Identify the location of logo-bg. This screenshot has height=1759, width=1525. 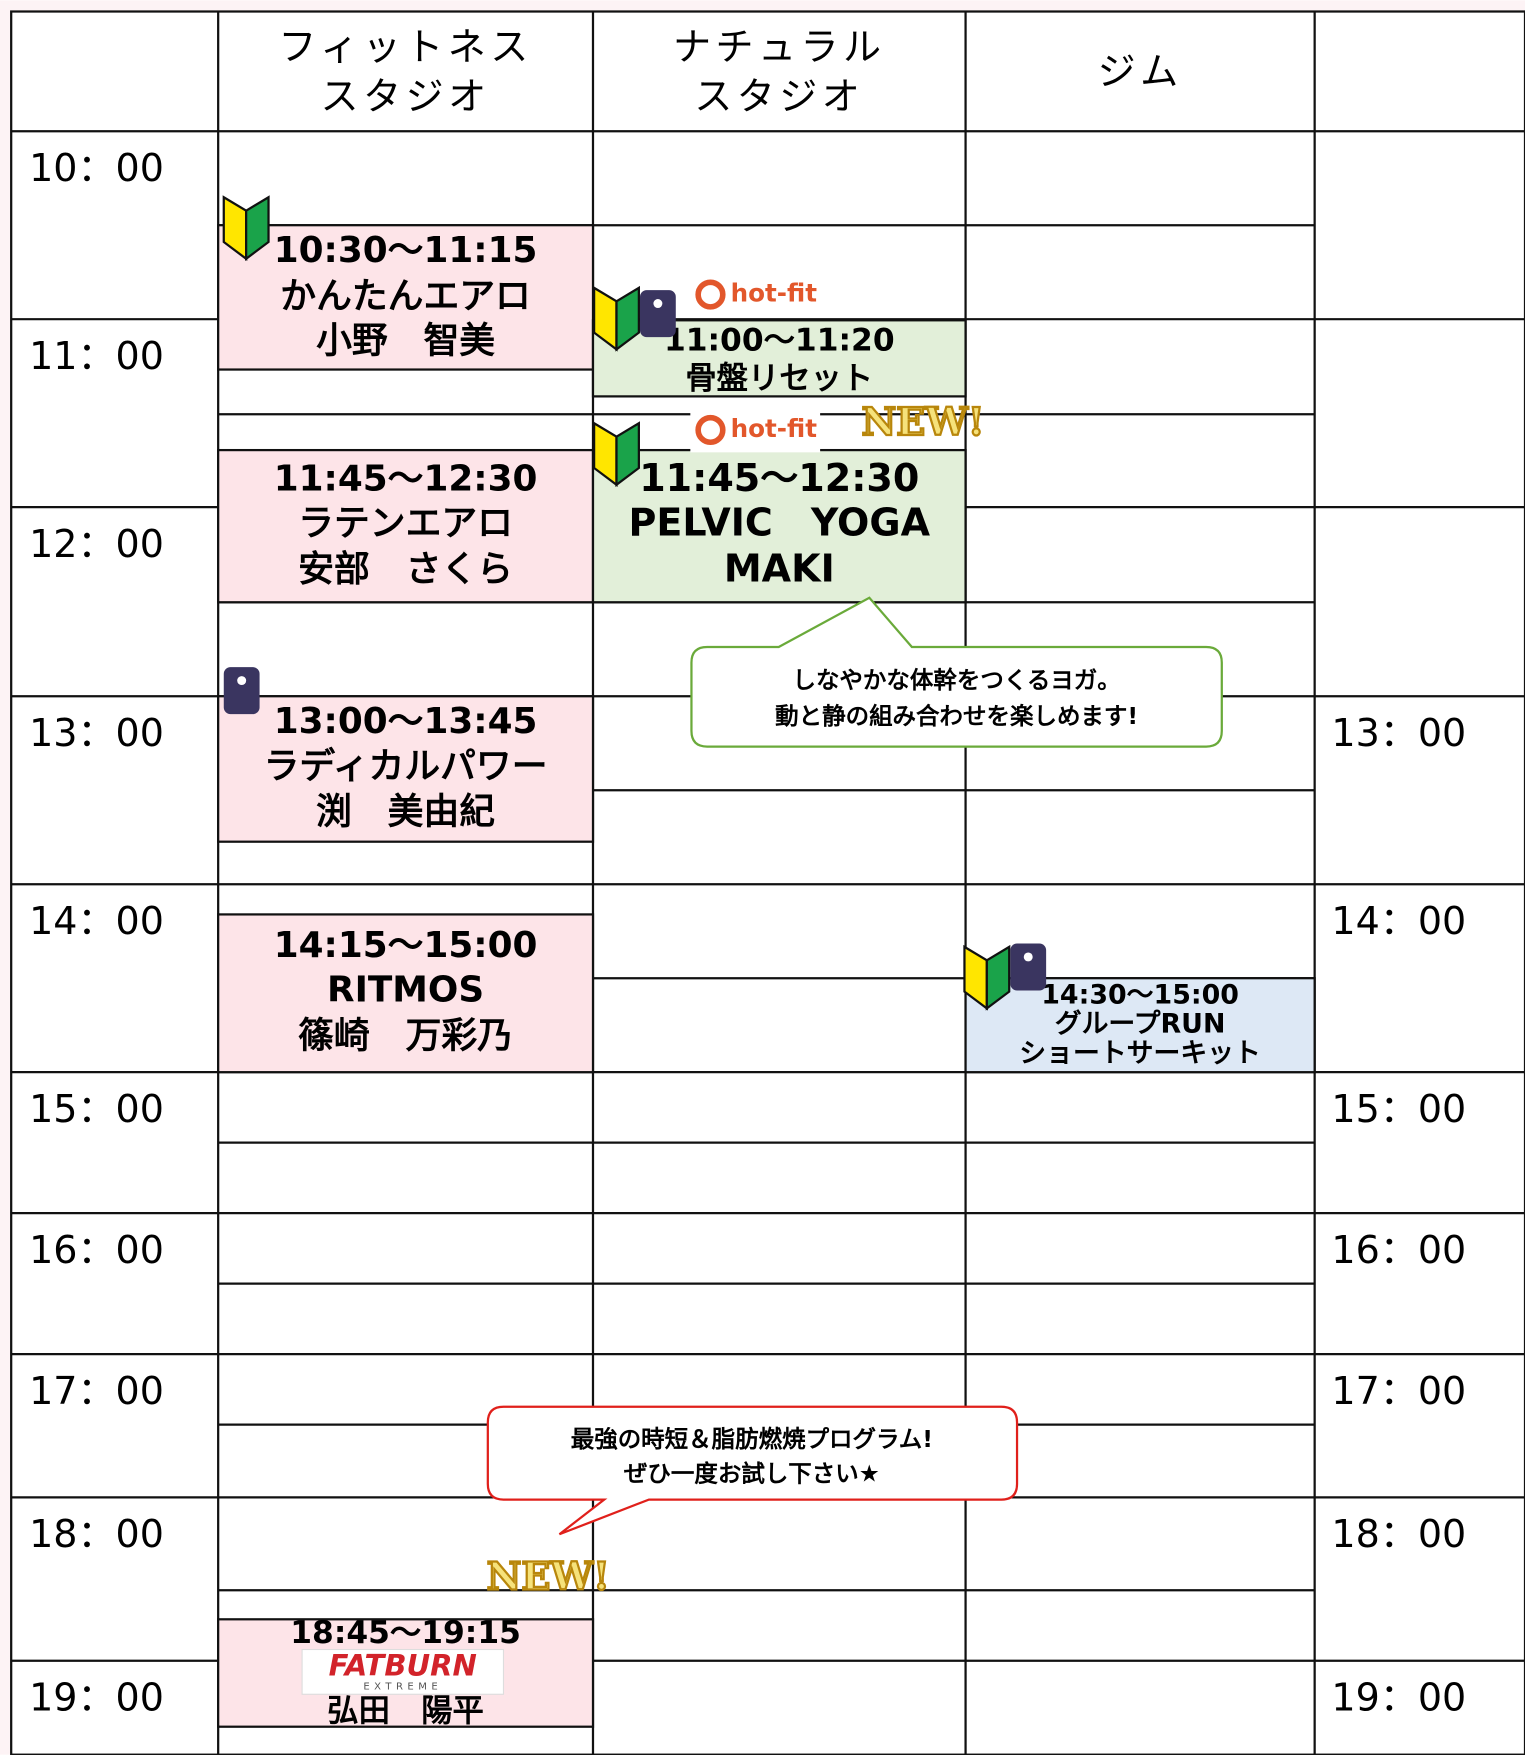
(403, 1671).